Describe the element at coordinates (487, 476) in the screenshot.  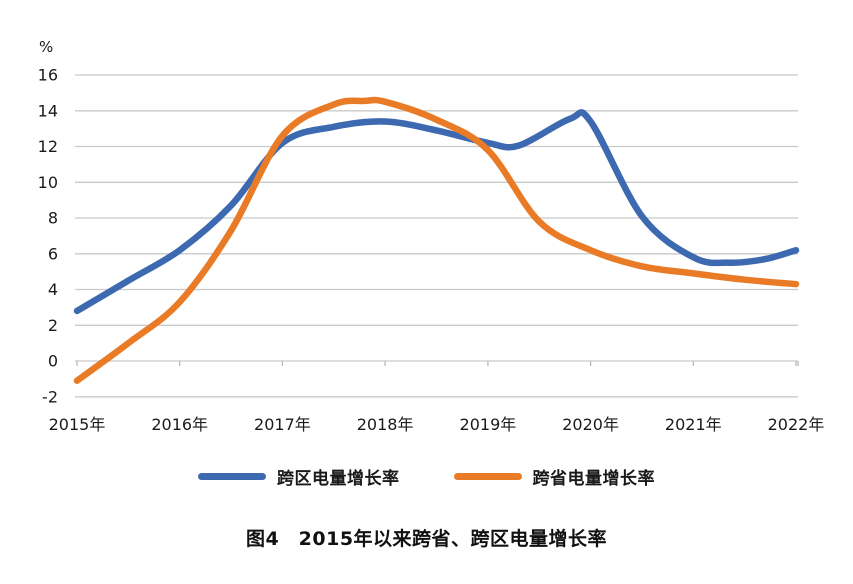
I see `legend-swatch-orange-icon` at that location.